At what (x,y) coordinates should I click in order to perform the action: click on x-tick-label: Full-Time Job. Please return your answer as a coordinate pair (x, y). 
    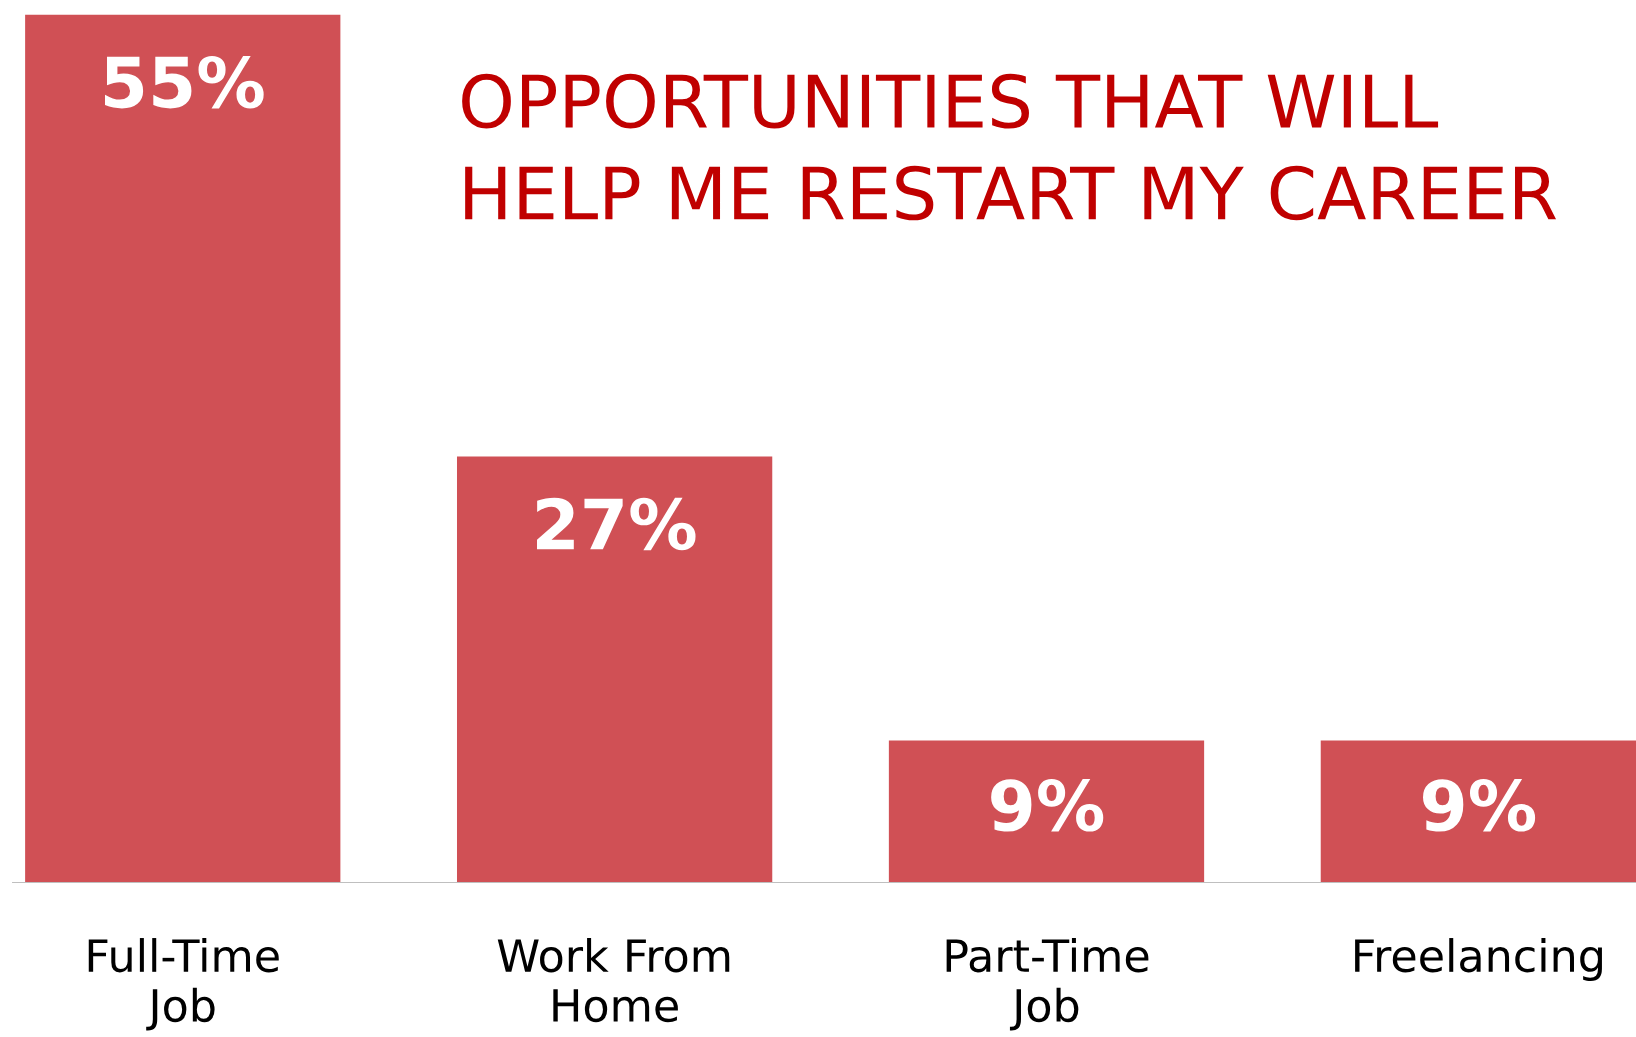
    Looking at the image, I should click on (183, 984).